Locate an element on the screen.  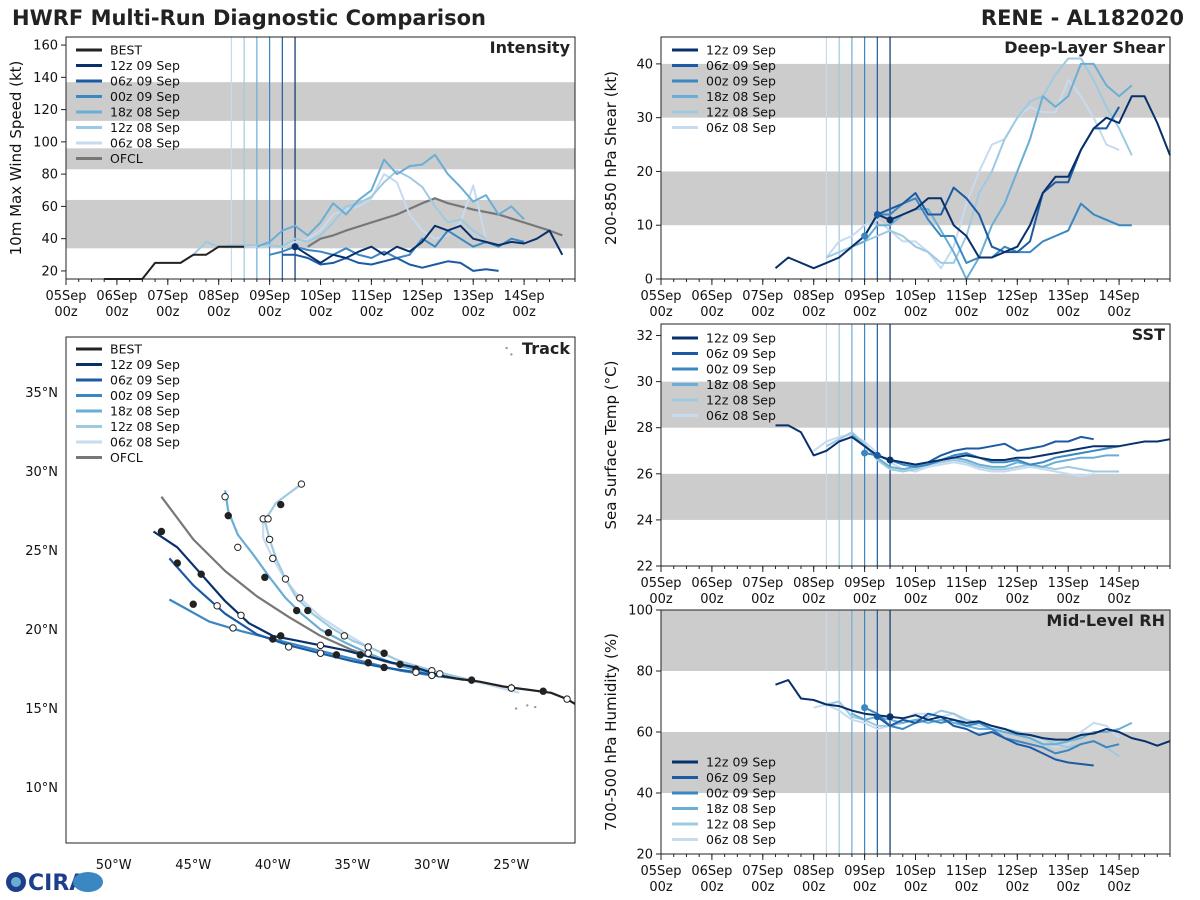
rh-ylabel: 700-500 hPa Humidity (%) is located at coordinates (611, 732).